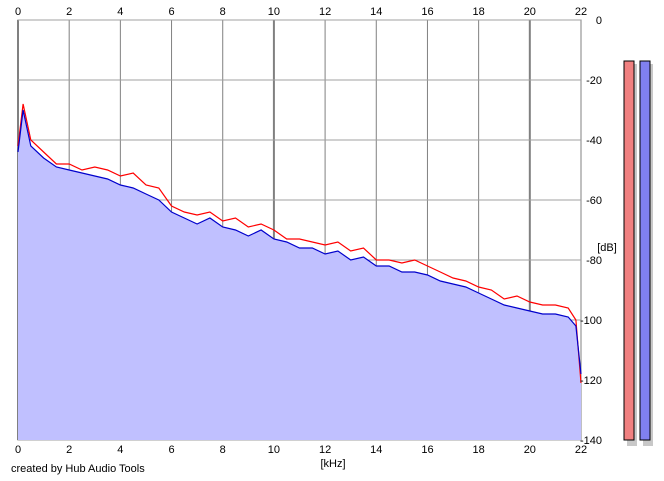 The width and height of the screenshot is (664, 481). I want to click on x-tick-label-bottom: 6, so click(171, 450).